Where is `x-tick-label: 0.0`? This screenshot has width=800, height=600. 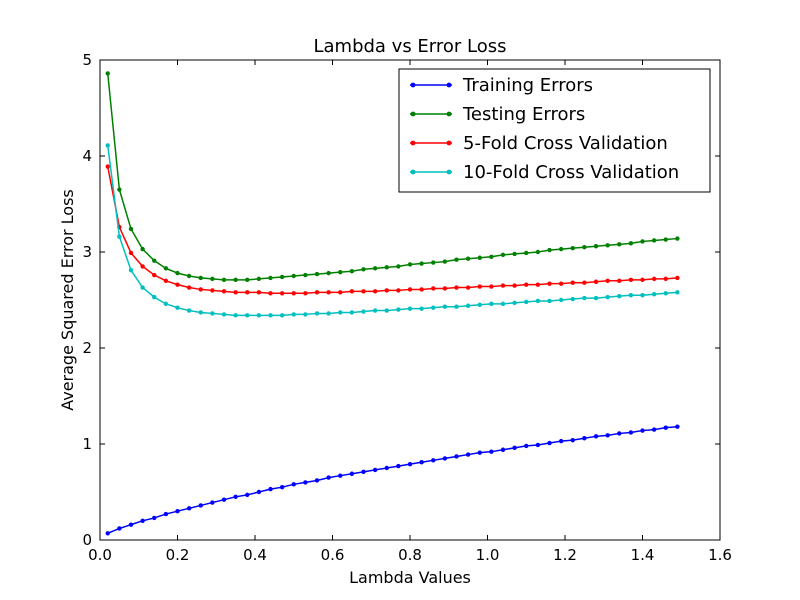 x-tick-label: 0.0 is located at coordinates (100, 555).